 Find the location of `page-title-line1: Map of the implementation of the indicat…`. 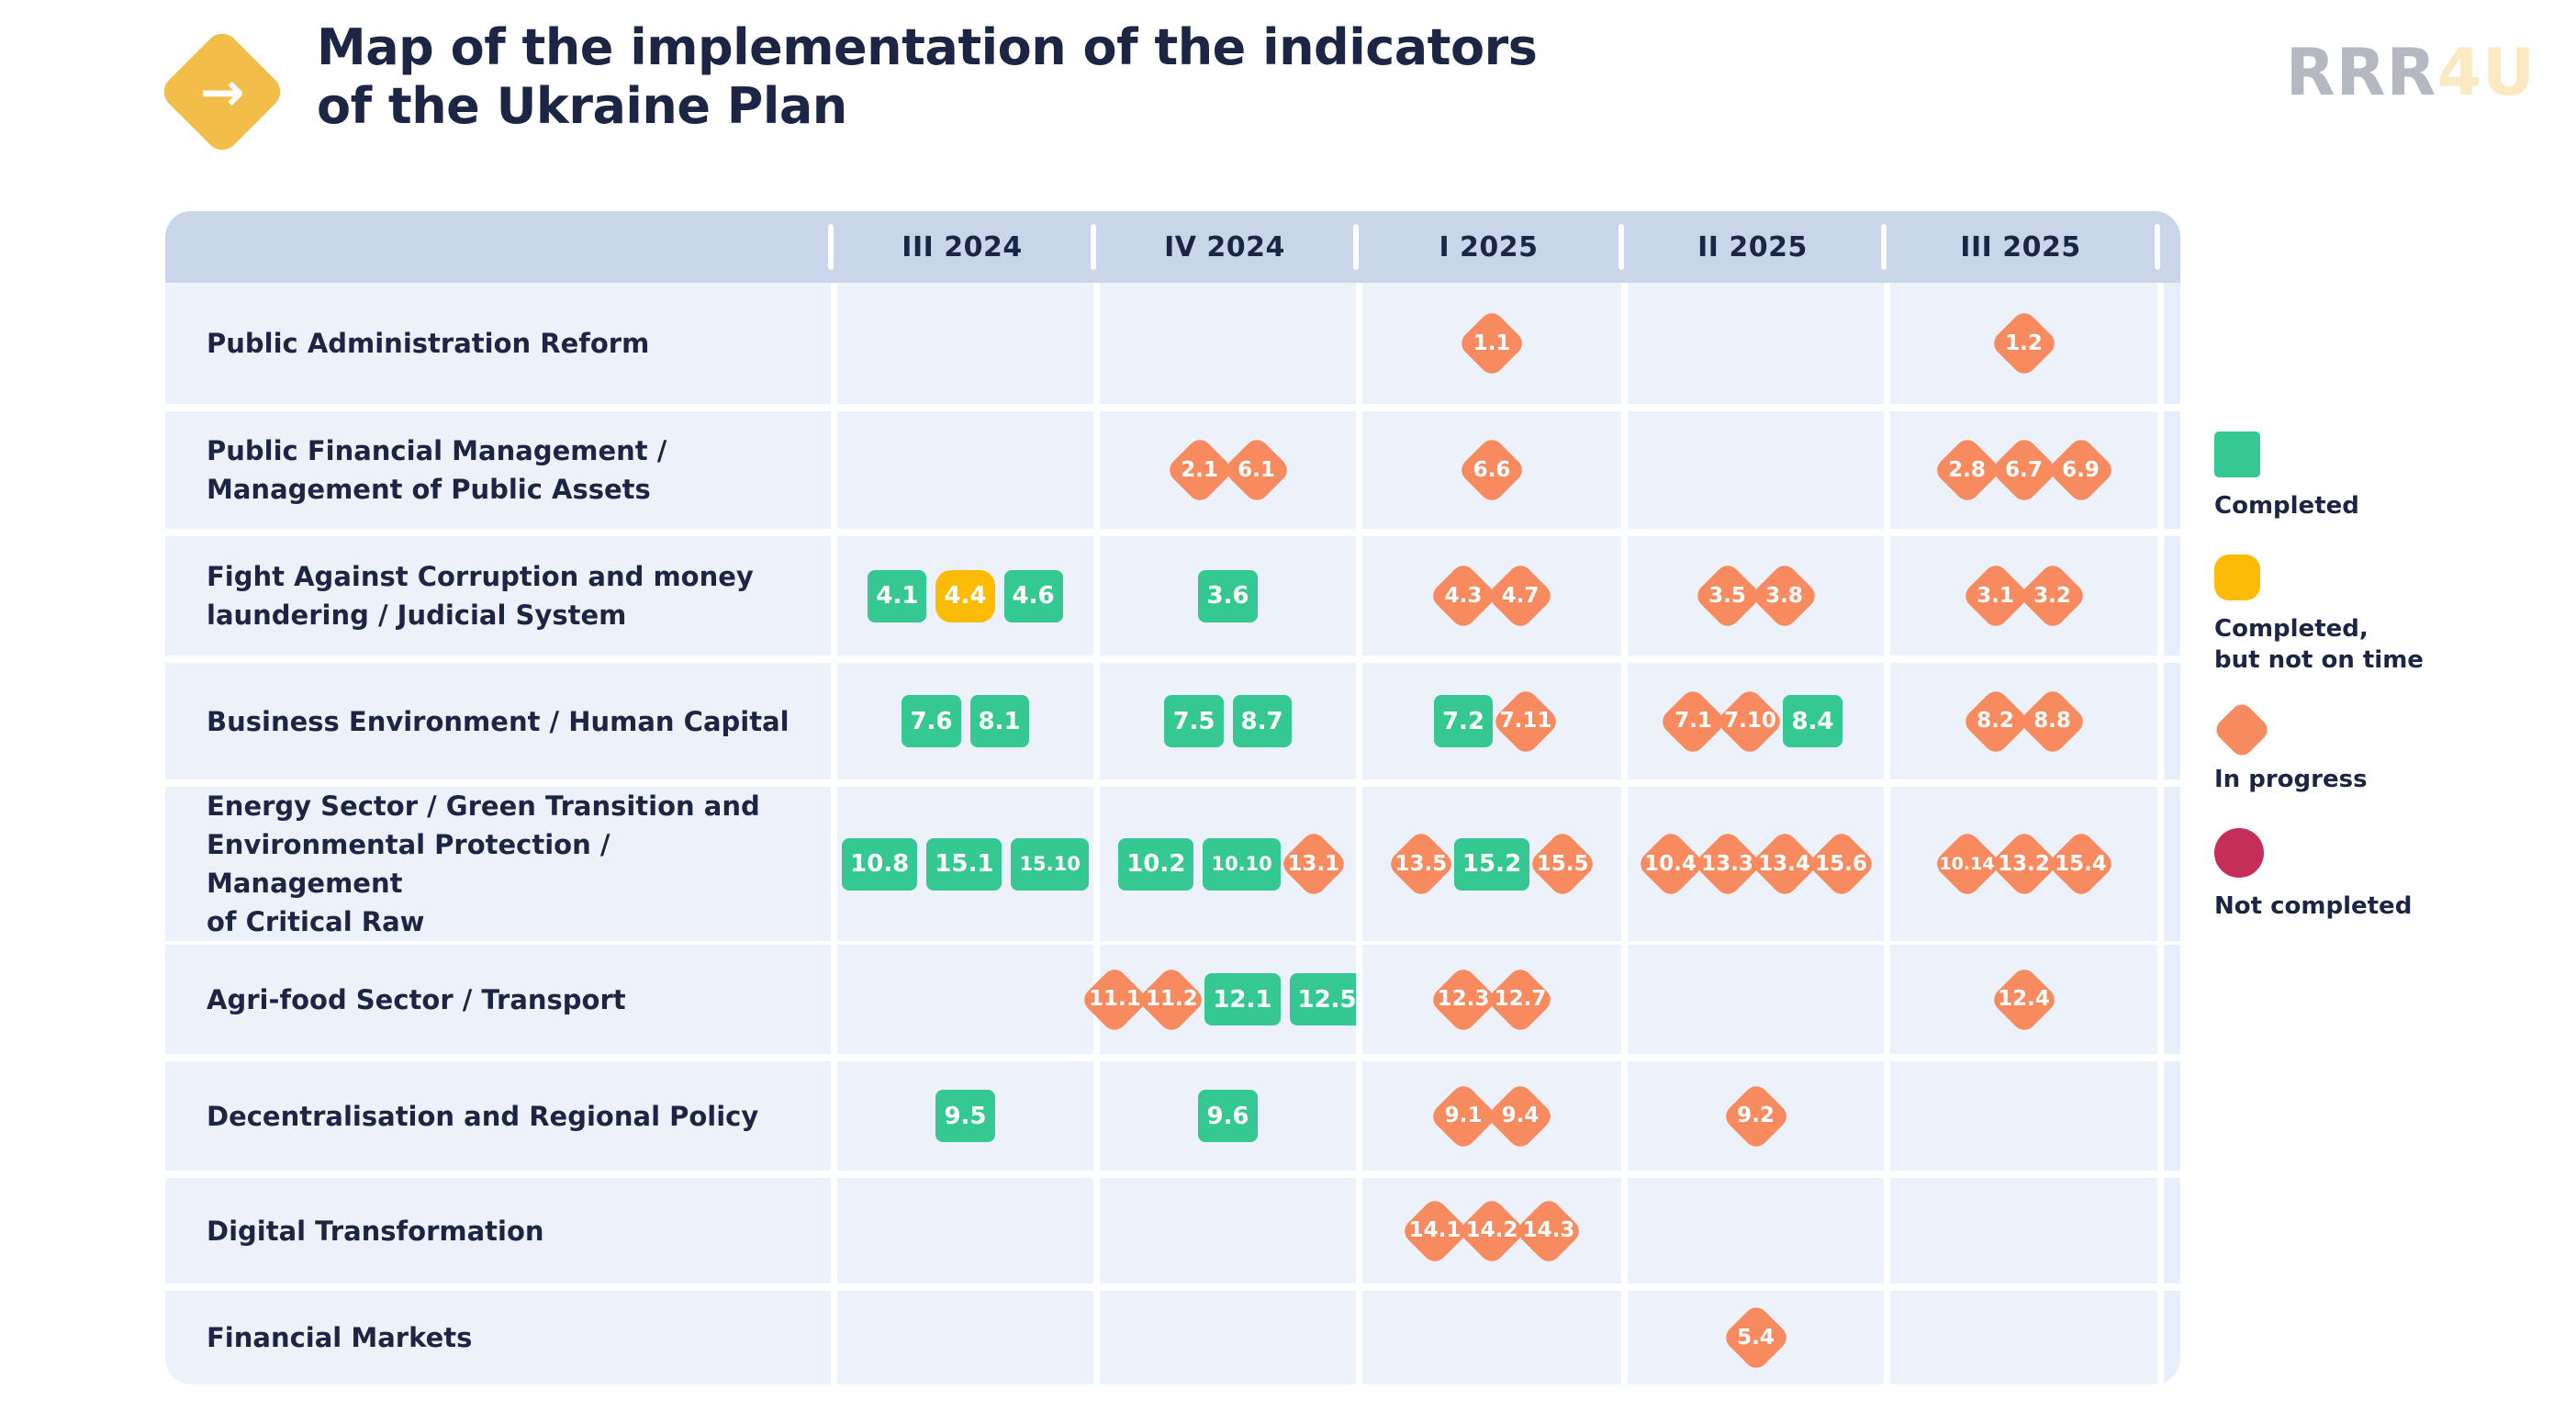

page-title-line1: Map of the implementation of the indicat… is located at coordinates (927, 47).